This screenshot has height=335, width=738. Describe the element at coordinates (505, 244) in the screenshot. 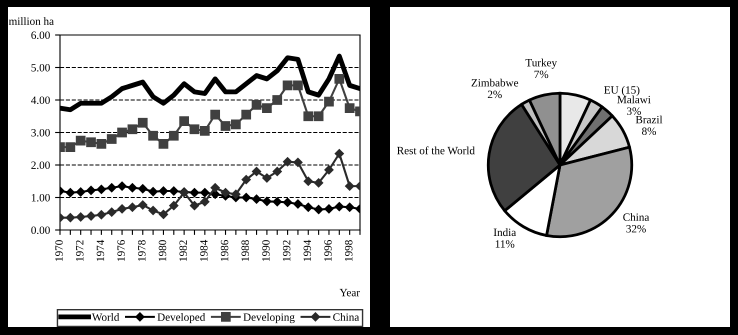

I see `data-label: 11%` at that location.